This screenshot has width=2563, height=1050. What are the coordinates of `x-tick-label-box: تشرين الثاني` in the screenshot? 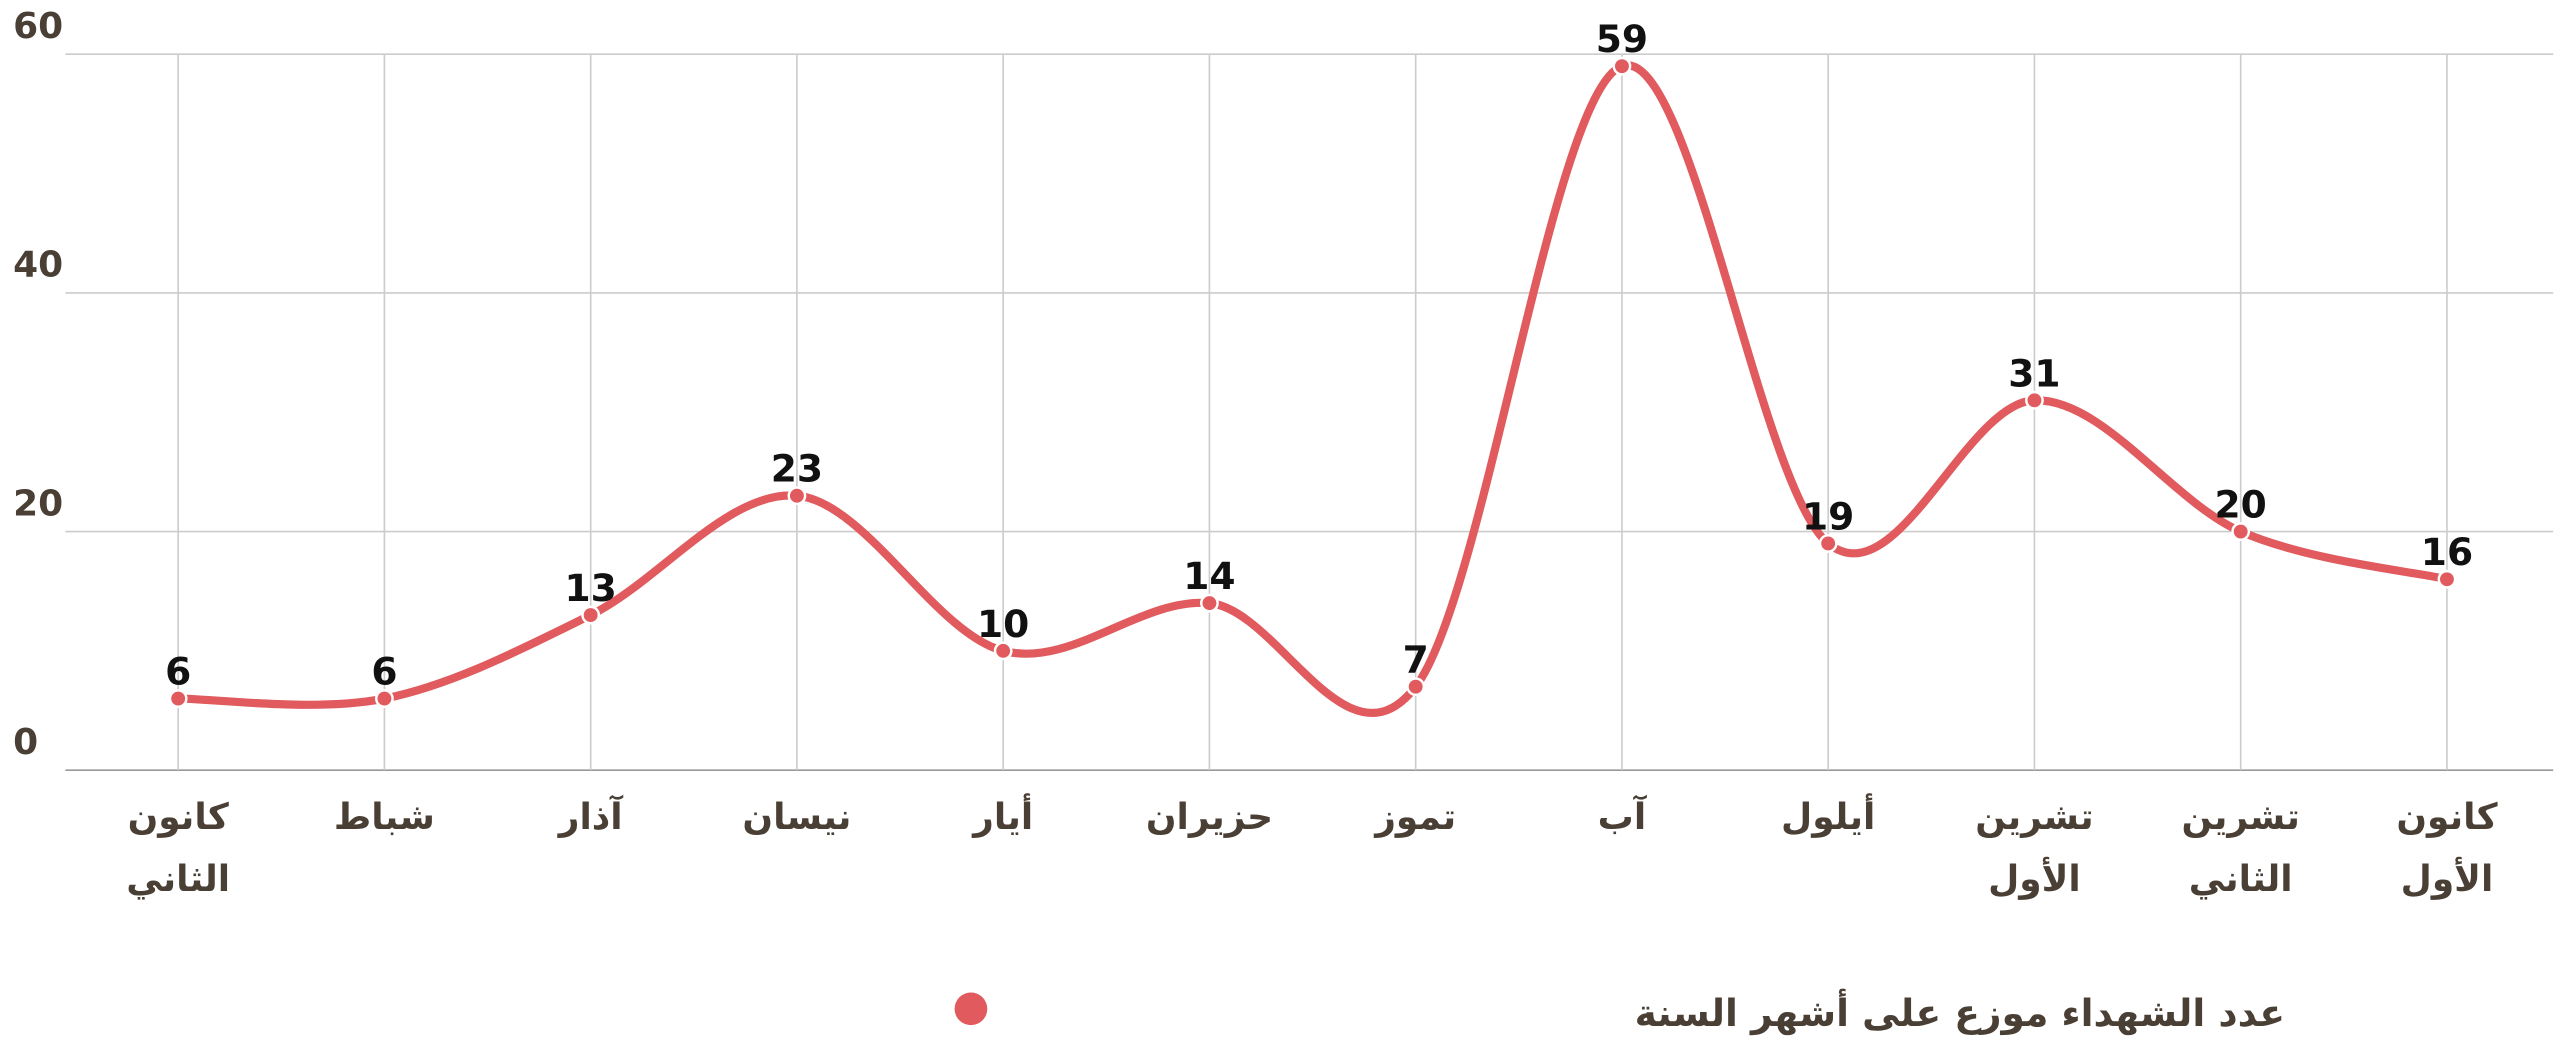 It's located at (2240, 849).